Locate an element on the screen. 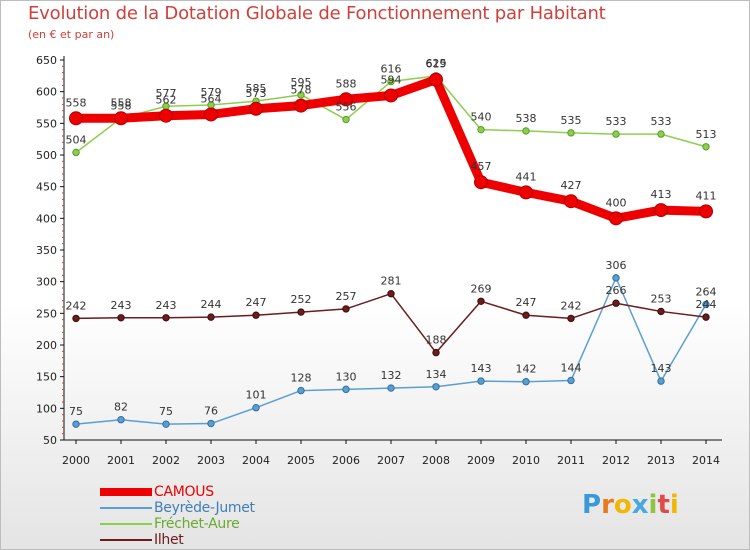 The image size is (750, 550). logo-letter: o is located at coordinates (622, 505).